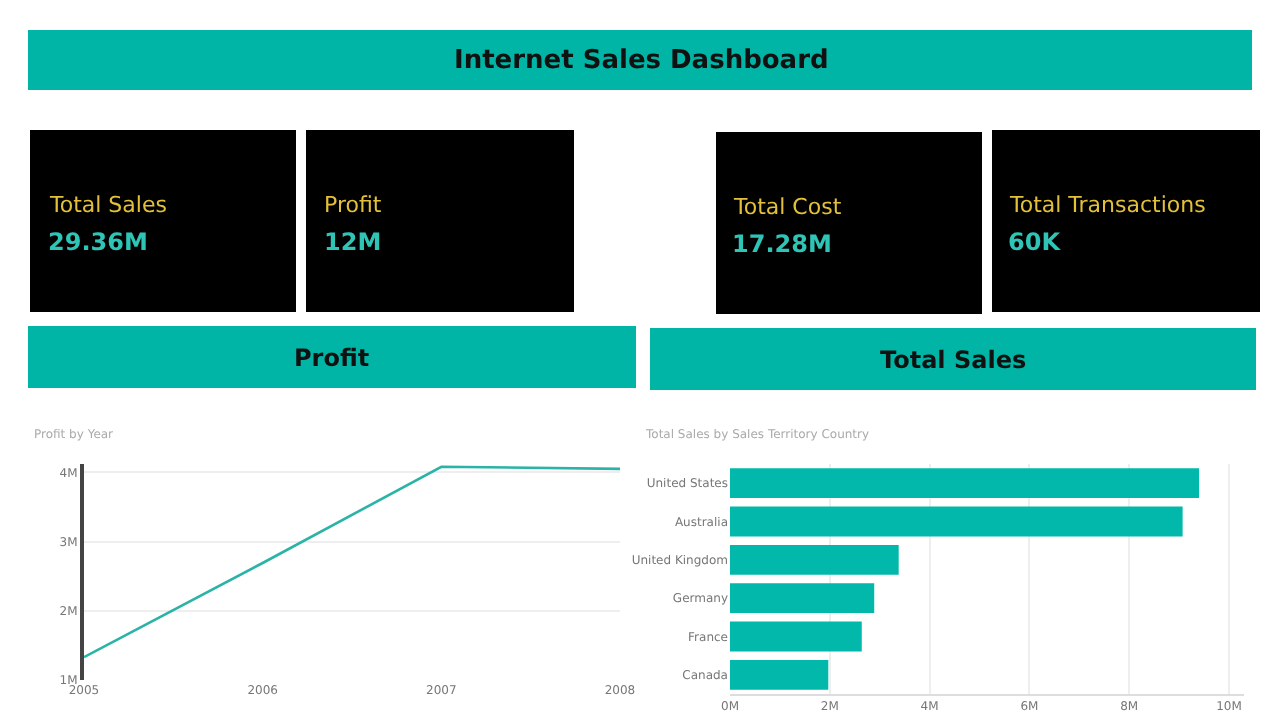 This screenshot has height=720, width=1280. What do you see at coordinates (352, 562) in the screenshot?
I see `line-series` at bounding box center [352, 562].